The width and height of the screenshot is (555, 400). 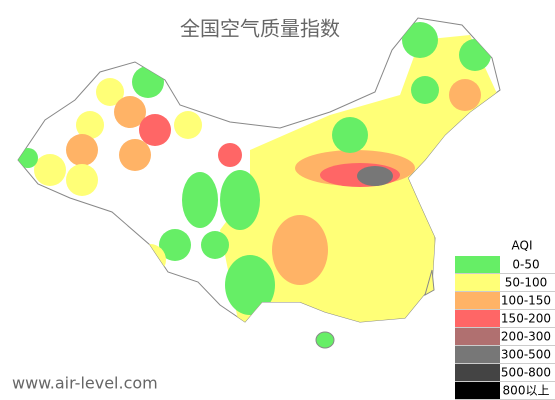 What do you see at coordinates (526, 283) in the screenshot?
I see `legend-label: 50-100` at bounding box center [526, 283].